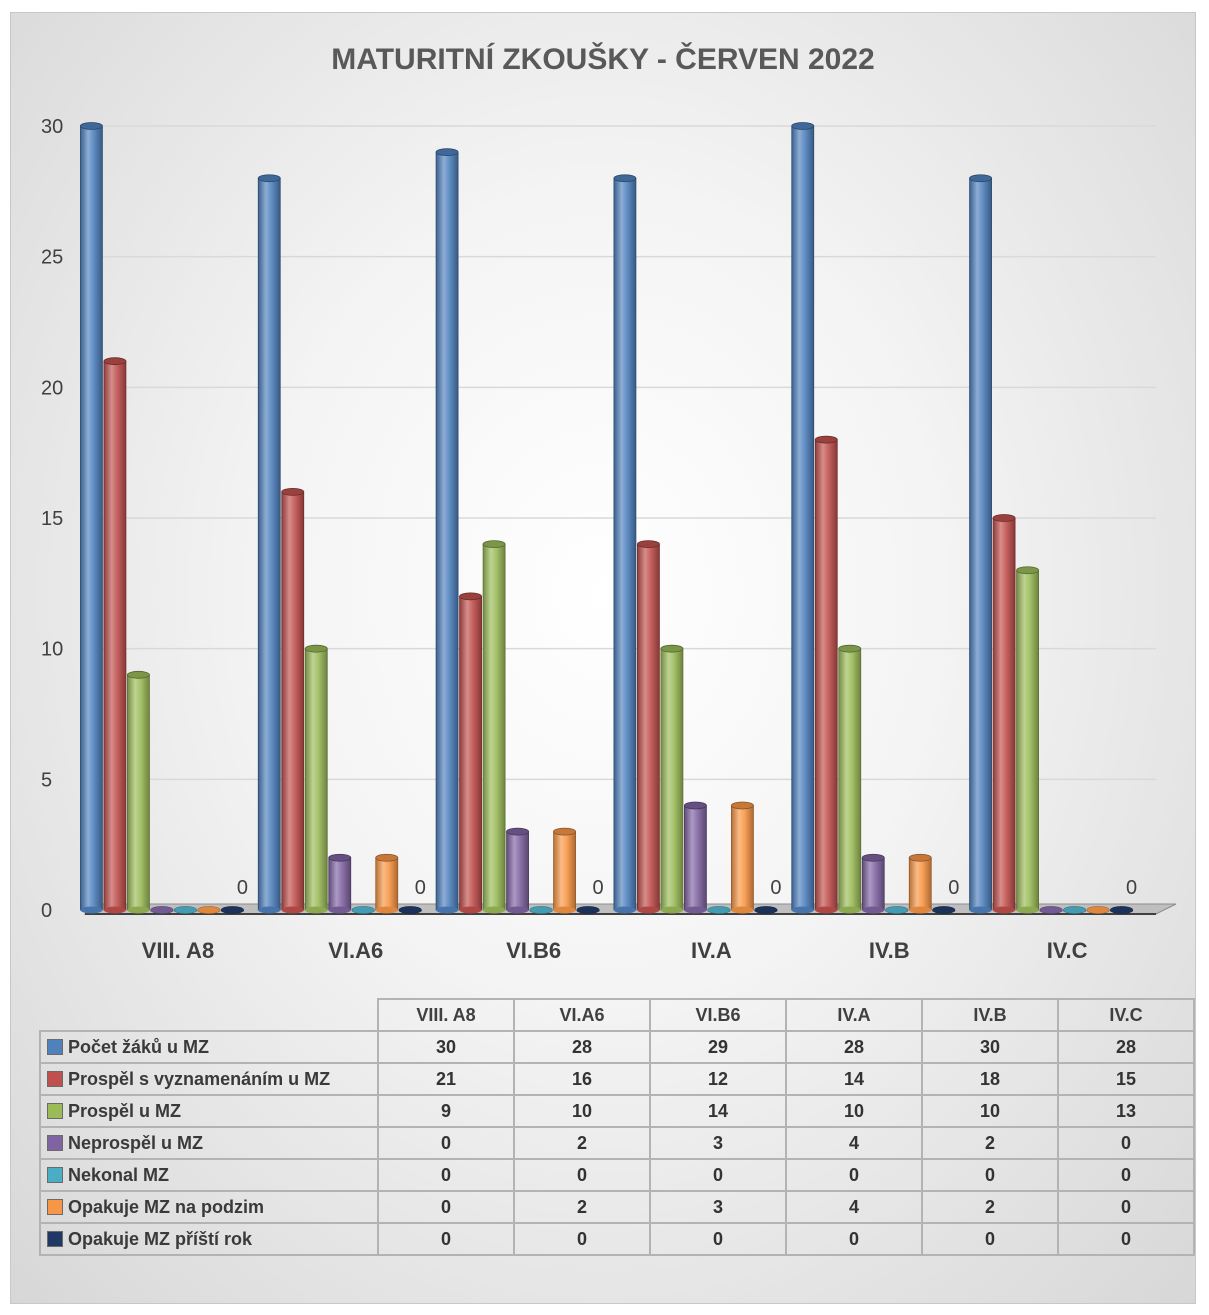 The height and width of the screenshot is (1315, 1209). I want to click on table-cell: 10, so click(854, 1111).